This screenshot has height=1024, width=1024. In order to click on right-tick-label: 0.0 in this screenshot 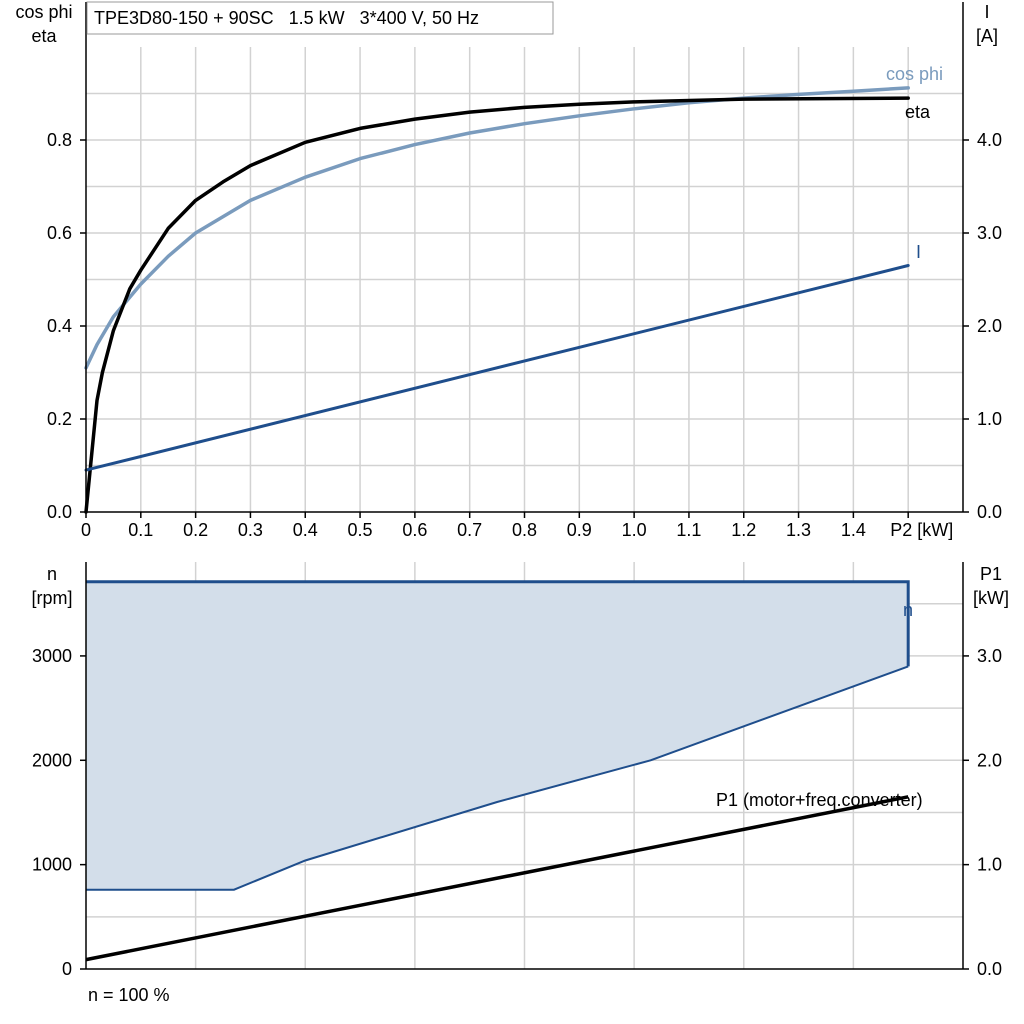, I will do `click(989, 512)`.